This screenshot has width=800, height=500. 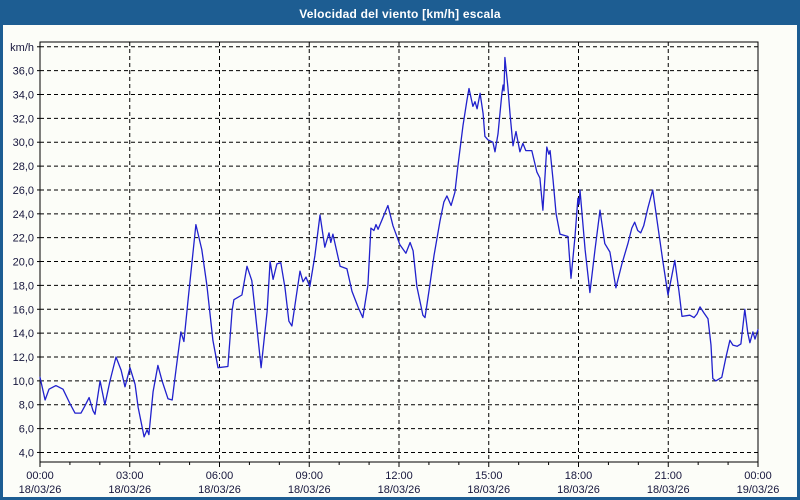 I want to click on x-tick-date-label: 19/03/26, so click(x=758, y=490).